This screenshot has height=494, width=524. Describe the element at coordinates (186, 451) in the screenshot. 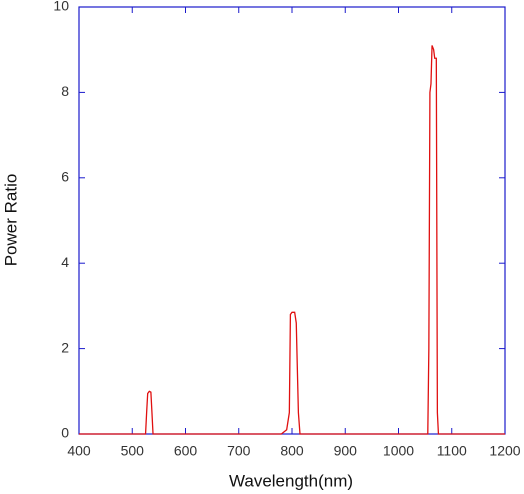

I see `x-tick-label: 600` at that location.